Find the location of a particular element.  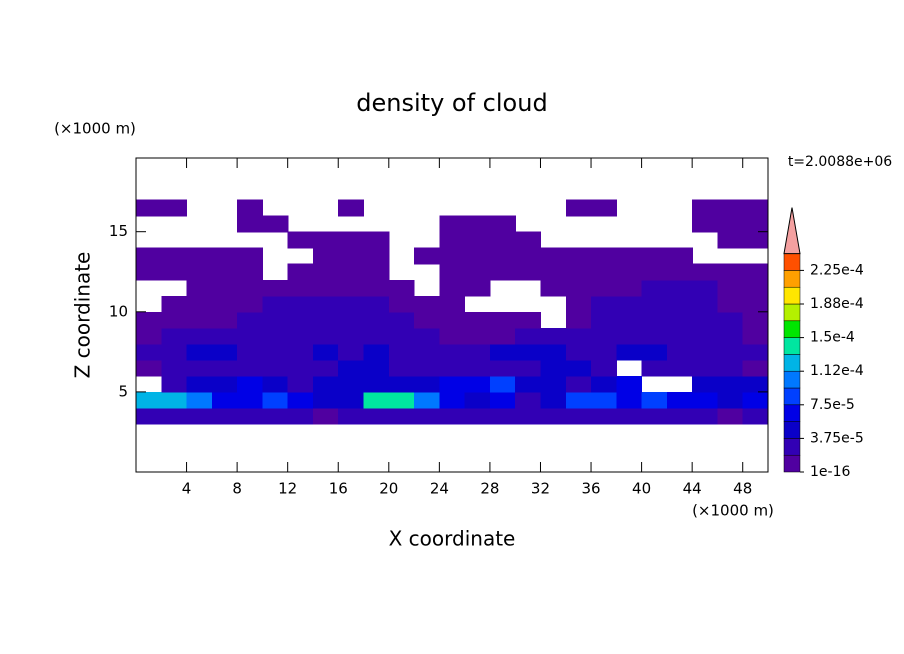

x-tick-label: 36 is located at coordinates (590, 489).